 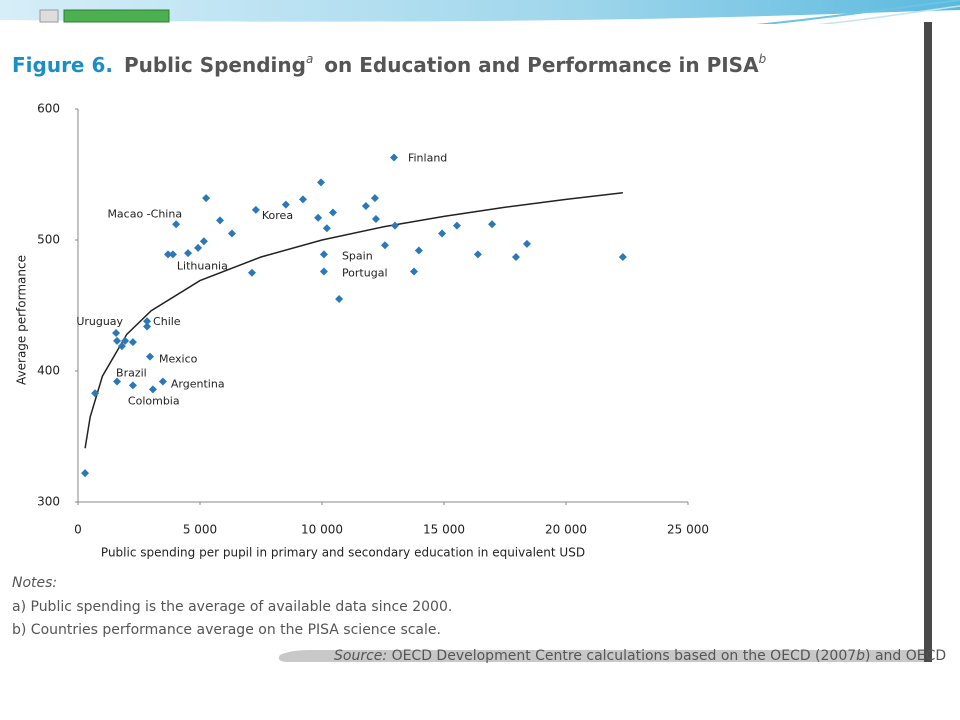 What do you see at coordinates (34, 583) in the screenshot?
I see `notes-heading: Notes:` at bounding box center [34, 583].